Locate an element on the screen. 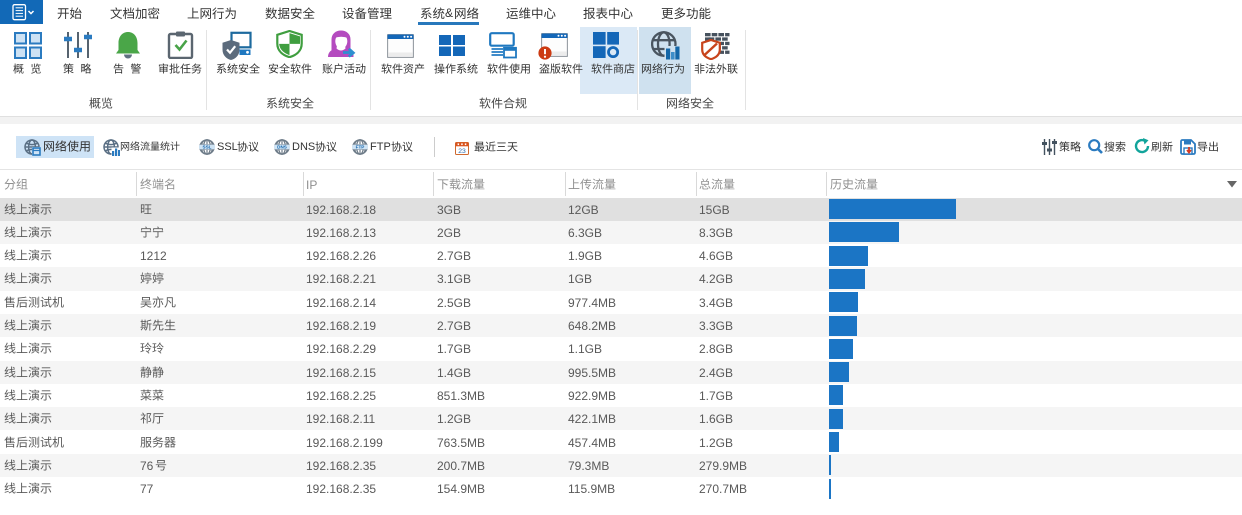 The image size is (1242, 515). svg-text: DNS is located at coordinates (282, 147).